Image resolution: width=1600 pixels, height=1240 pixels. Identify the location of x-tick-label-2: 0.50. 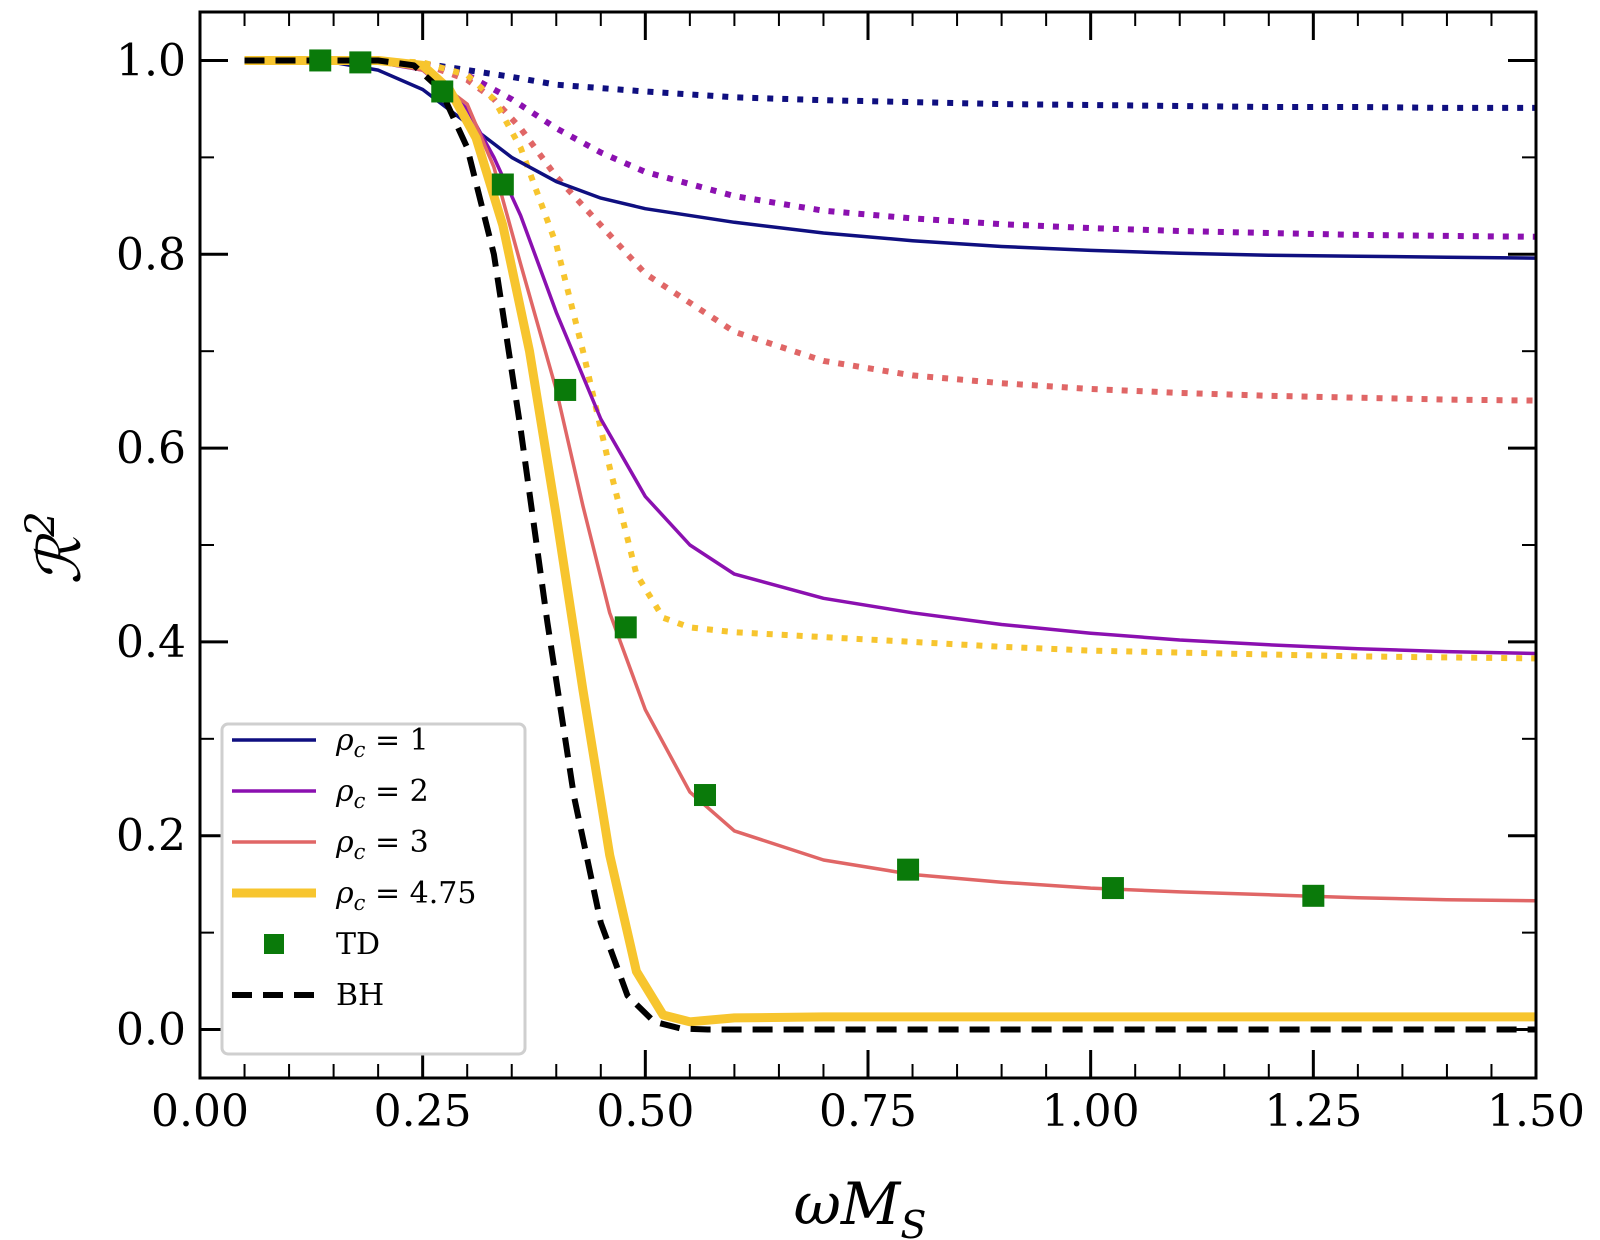
(645, 1111).